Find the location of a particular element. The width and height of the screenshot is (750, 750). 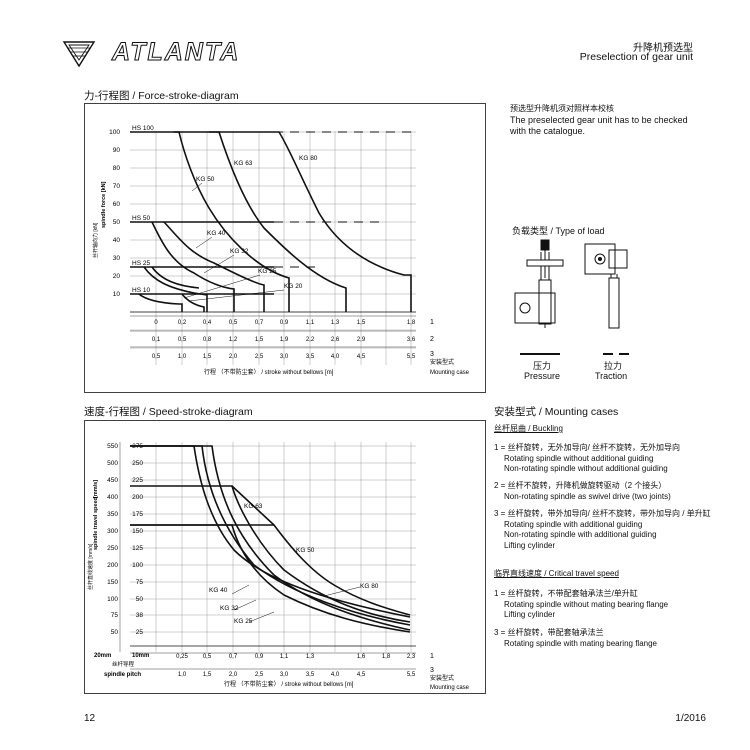

pitch-10: 10mm is located at coordinates (140, 656).